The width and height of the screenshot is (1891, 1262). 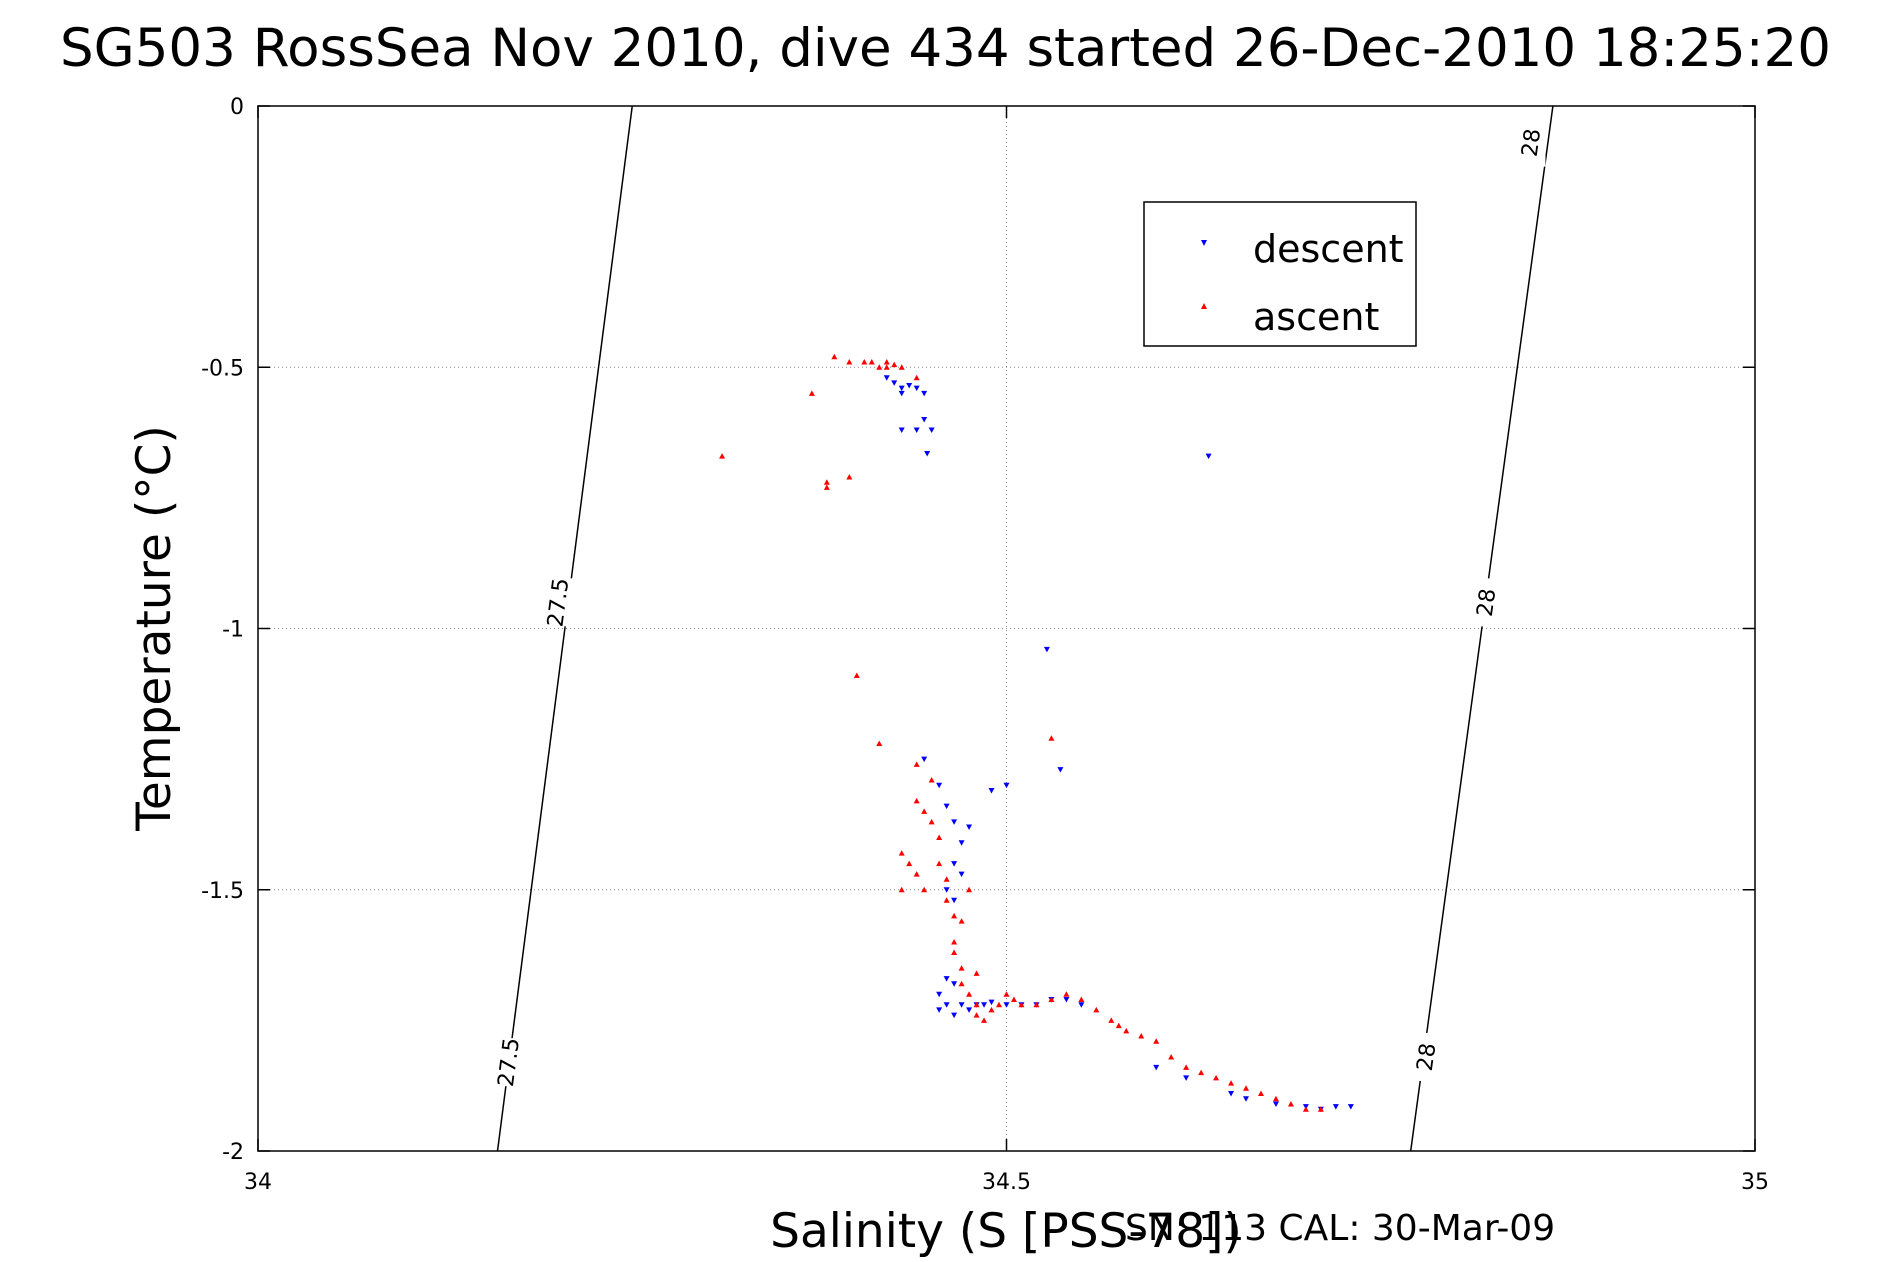 I want to click on y-tick-label: 0, so click(x=237, y=107).